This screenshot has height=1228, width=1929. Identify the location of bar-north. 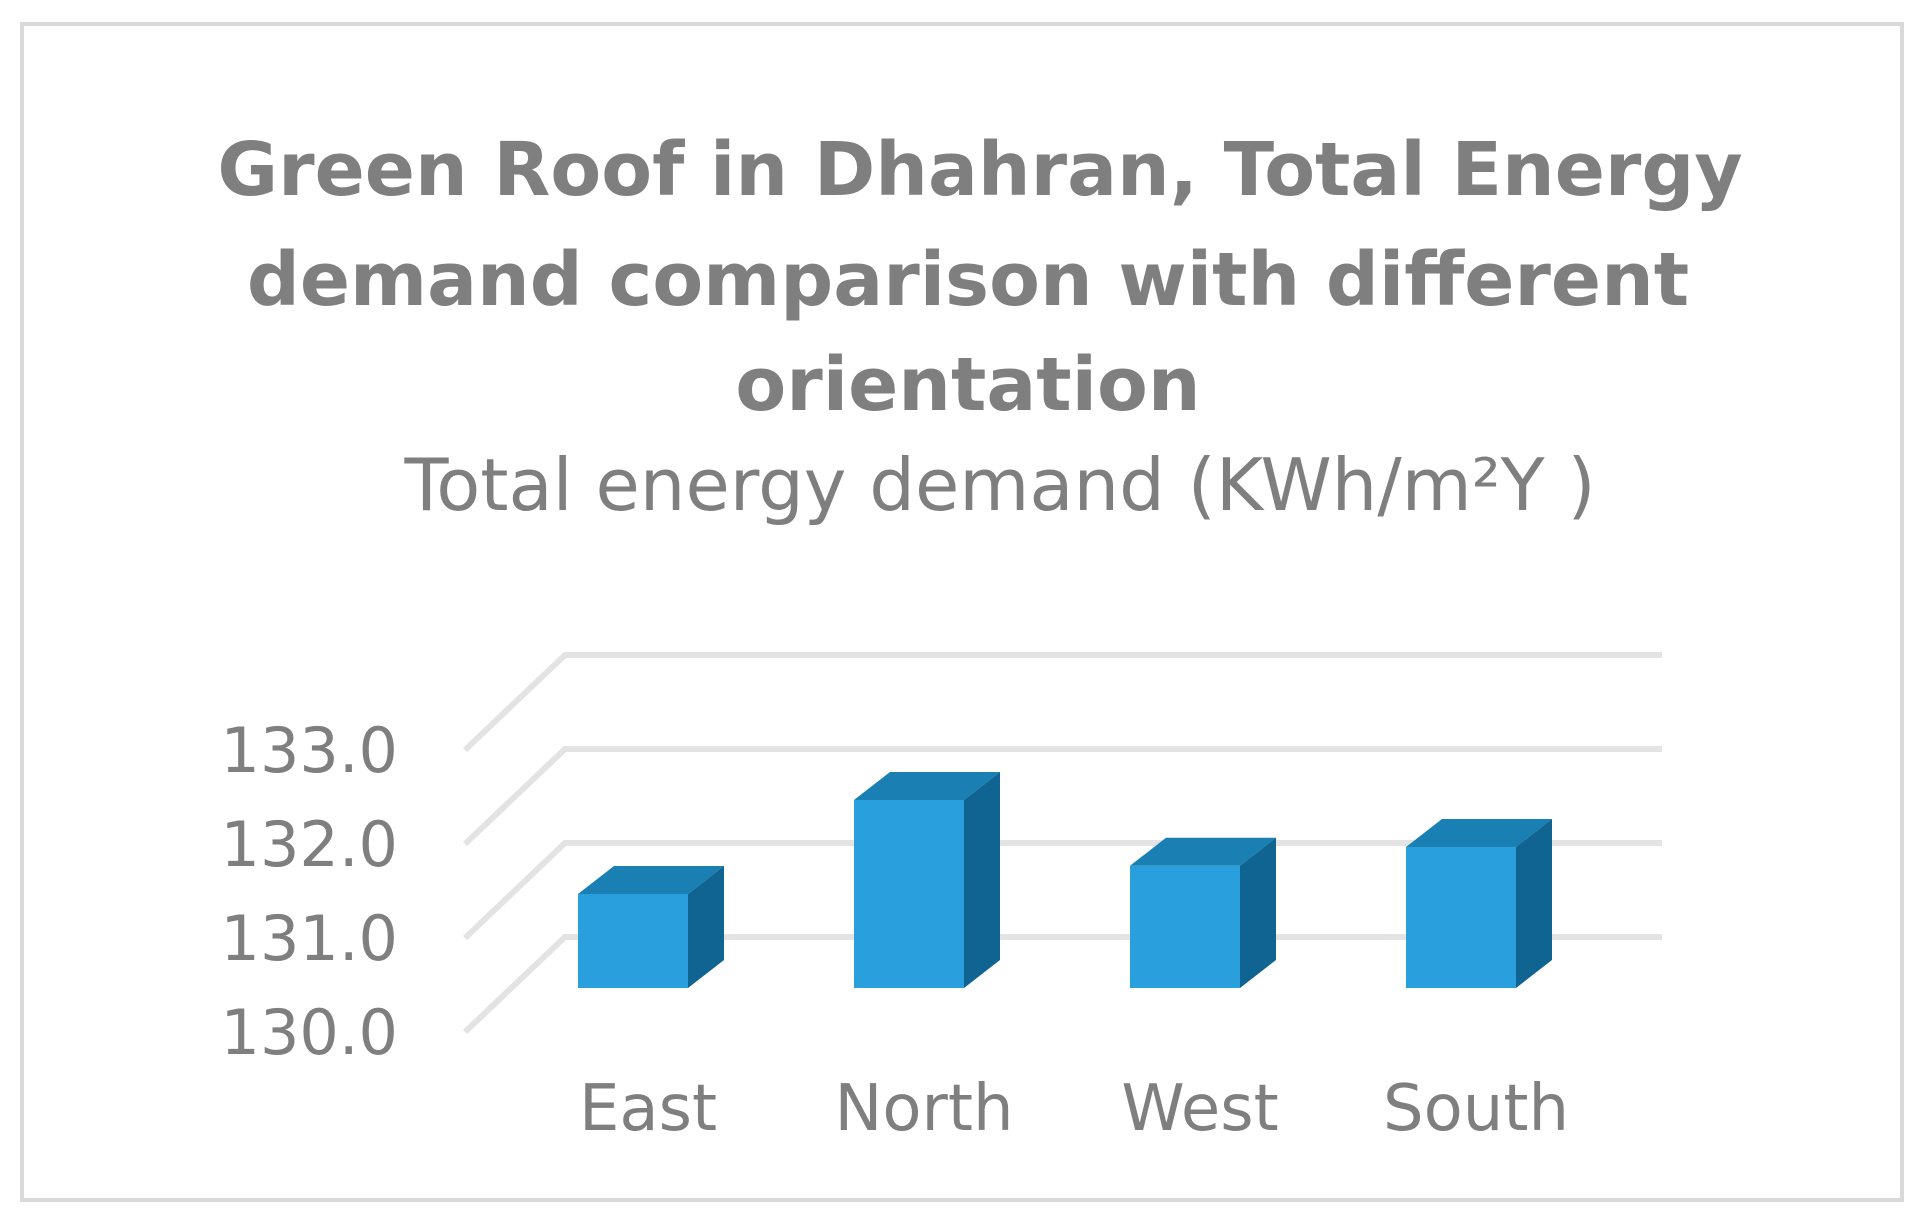
(927, 880).